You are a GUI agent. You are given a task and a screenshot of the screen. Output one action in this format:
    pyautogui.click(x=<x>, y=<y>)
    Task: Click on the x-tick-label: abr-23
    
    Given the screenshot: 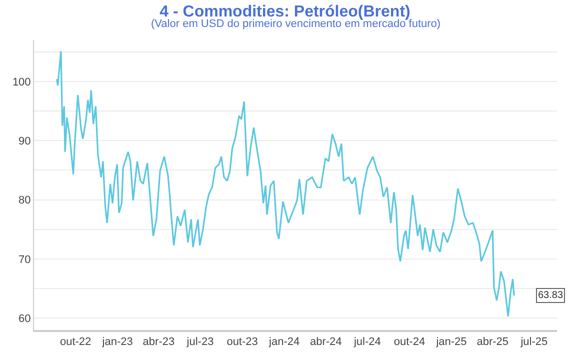 What is the action you would take?
    pyautogui.click(x=158, y=342)
    